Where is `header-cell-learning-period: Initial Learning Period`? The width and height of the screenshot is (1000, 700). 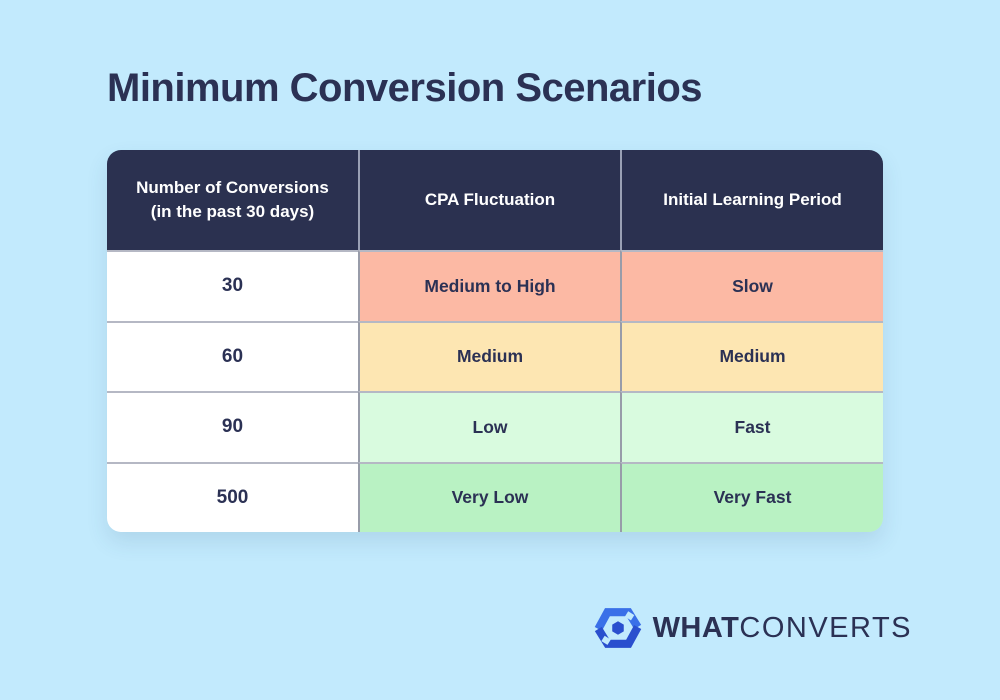
header-cell-learning-period: Initial Learning Period is located at coordinates (751, 200).